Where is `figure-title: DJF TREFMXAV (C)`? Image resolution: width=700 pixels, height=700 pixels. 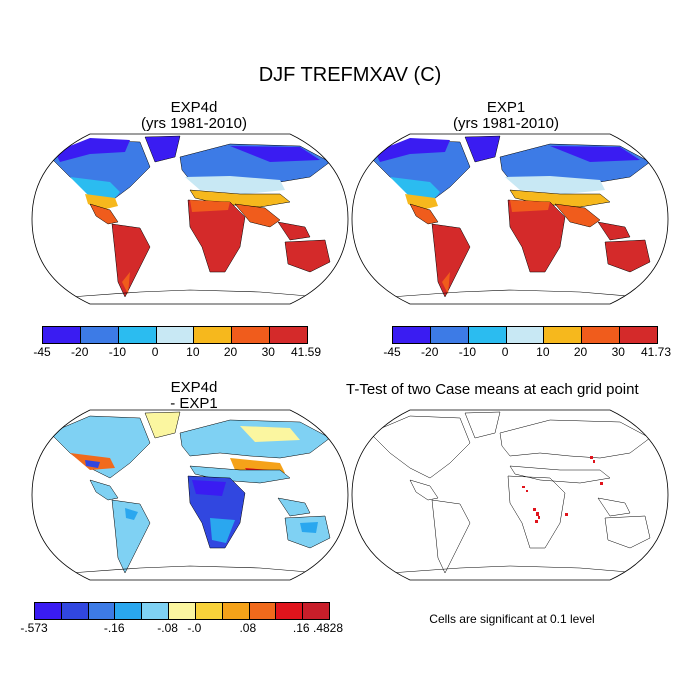 figure-title: DJF TREFMXAV (C) is located at coordinates (350, 75).